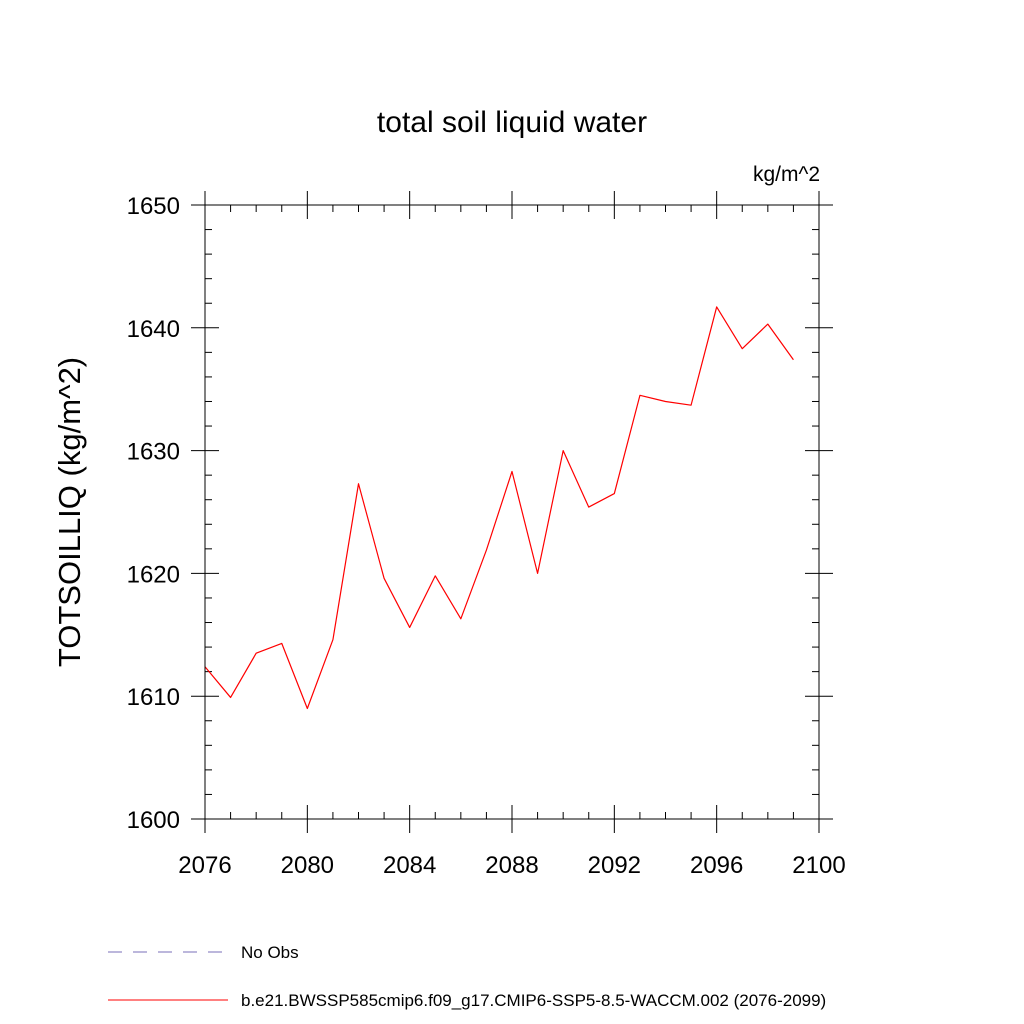 This screenshot has width=1024, height=1024. What do you see at coordinates (153, 574) in the screenshot?
I see `y-tick-label: 1620` at bounding box center [153, 574].